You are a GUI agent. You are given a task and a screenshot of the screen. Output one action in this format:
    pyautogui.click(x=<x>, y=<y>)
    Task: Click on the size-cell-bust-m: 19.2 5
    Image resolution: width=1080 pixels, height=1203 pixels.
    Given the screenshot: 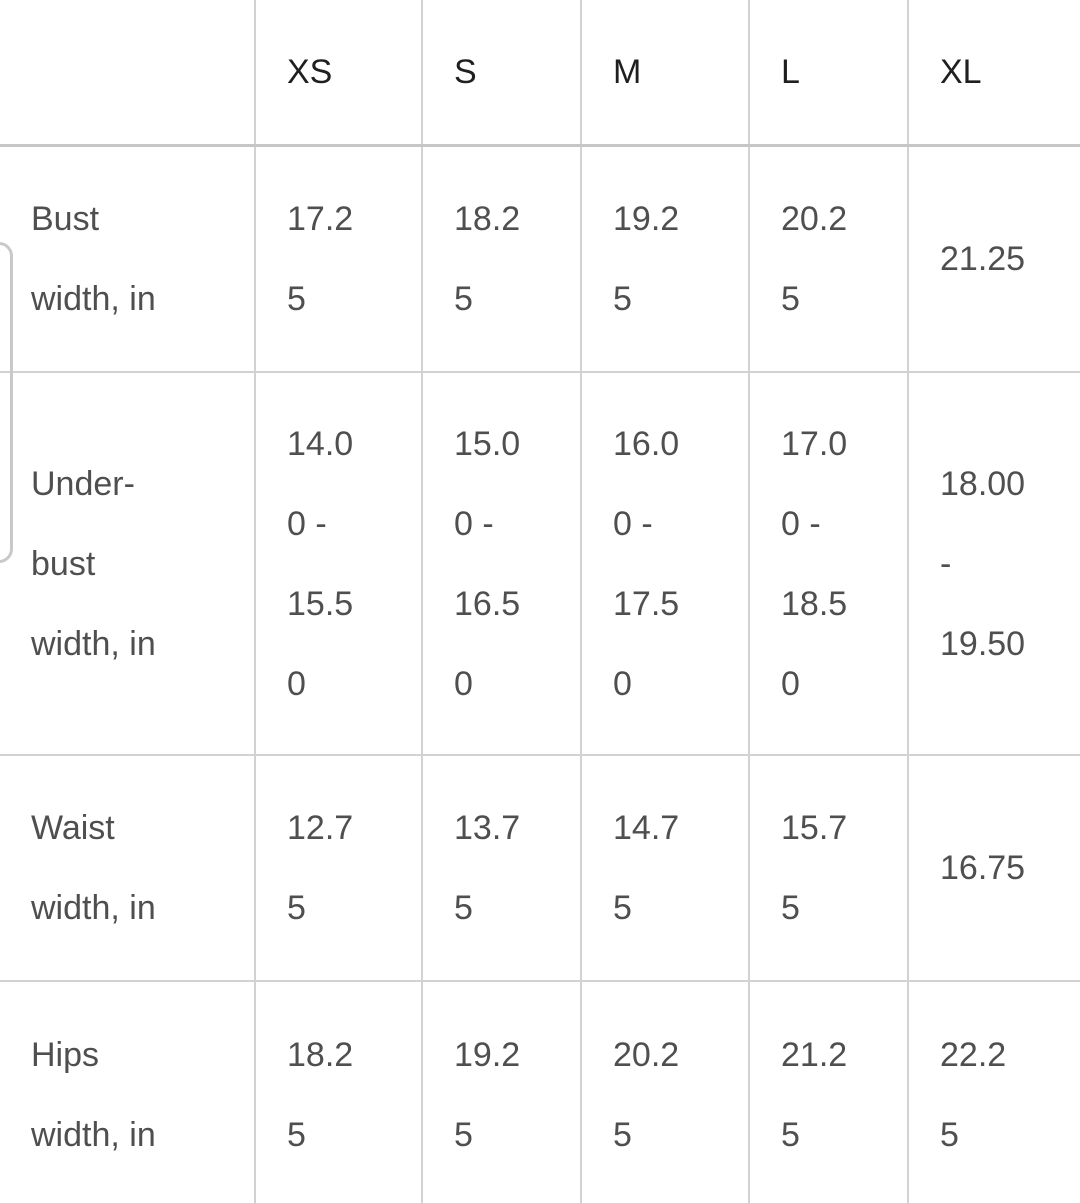 What is the action you would take?
    pyautogui.click(x=664, y=258)
    